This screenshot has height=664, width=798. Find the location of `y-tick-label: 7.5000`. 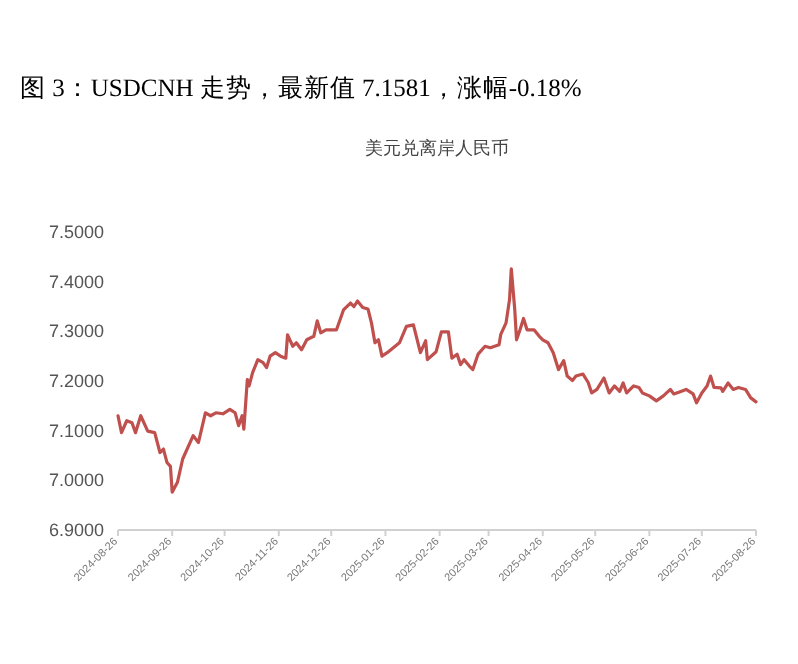

y-tick-label: 7.5000 is located at coordinates (76, 232).